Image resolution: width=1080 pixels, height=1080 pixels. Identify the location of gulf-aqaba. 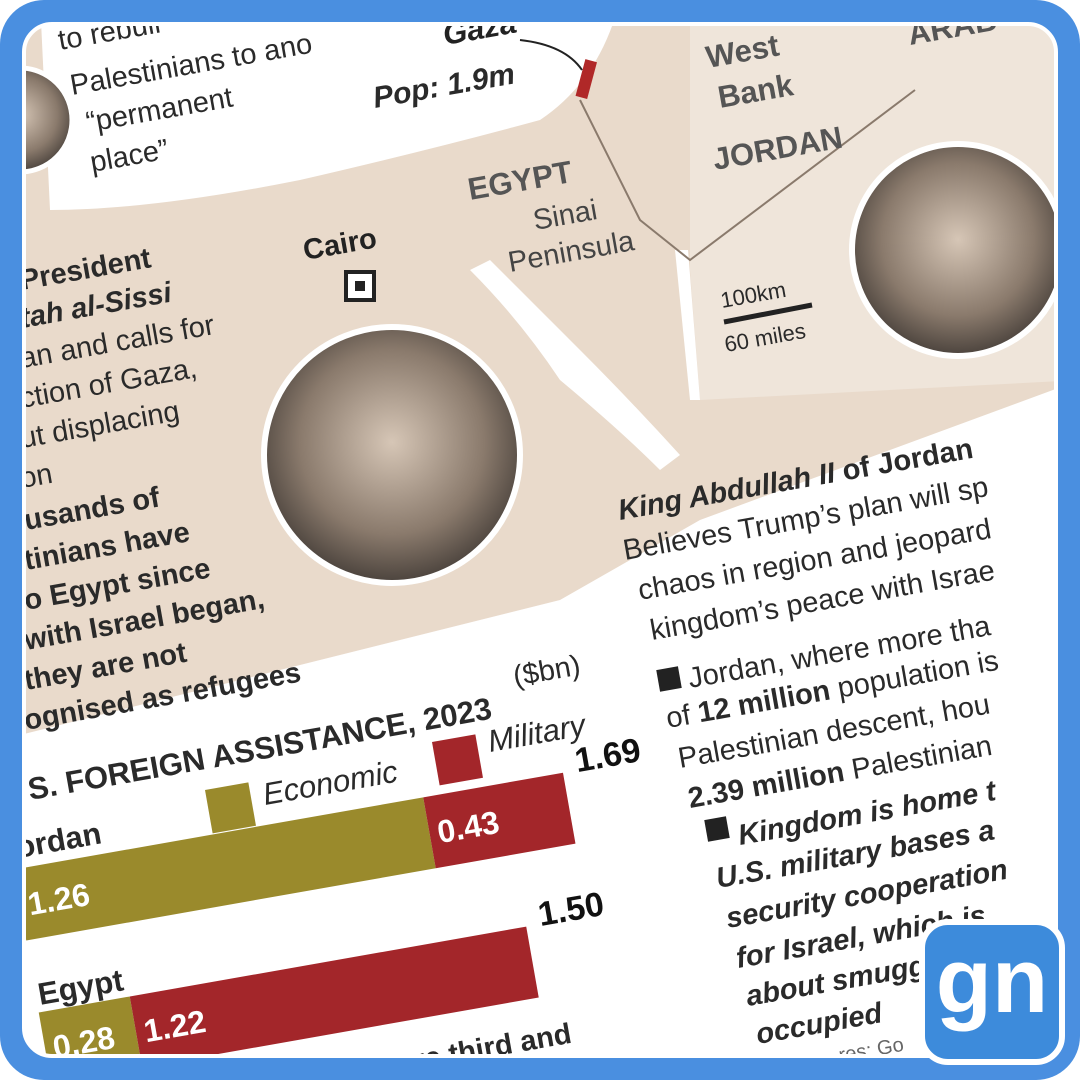
(687, 325).